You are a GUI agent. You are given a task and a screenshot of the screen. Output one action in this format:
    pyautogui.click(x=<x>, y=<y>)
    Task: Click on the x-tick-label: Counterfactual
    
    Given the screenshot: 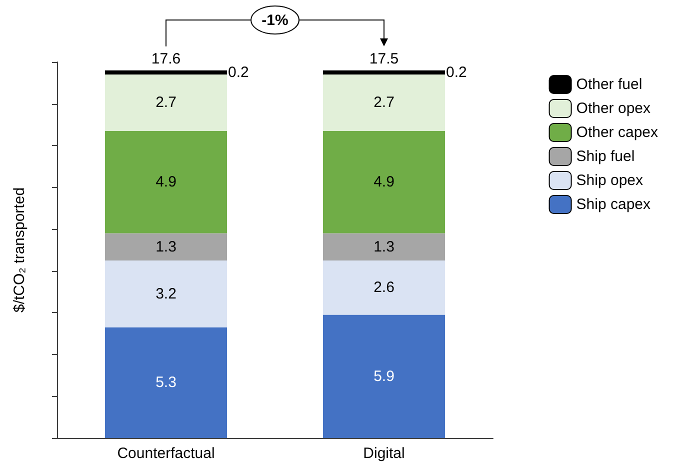 What is the action you would take?
    pyautogui.click(x=166, y=453)
    